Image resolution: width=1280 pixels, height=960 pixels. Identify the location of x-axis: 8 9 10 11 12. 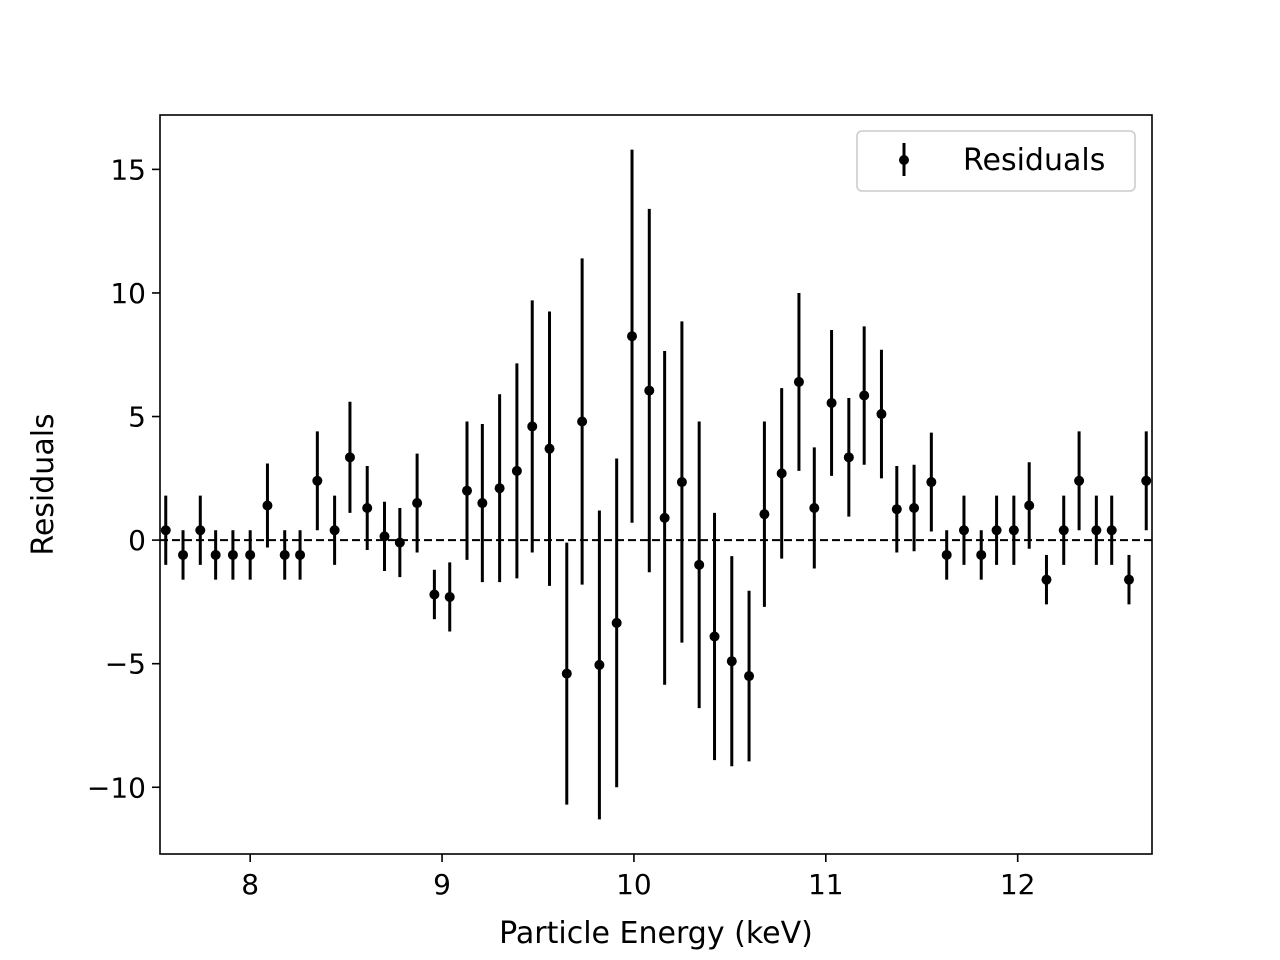
(638, 877).